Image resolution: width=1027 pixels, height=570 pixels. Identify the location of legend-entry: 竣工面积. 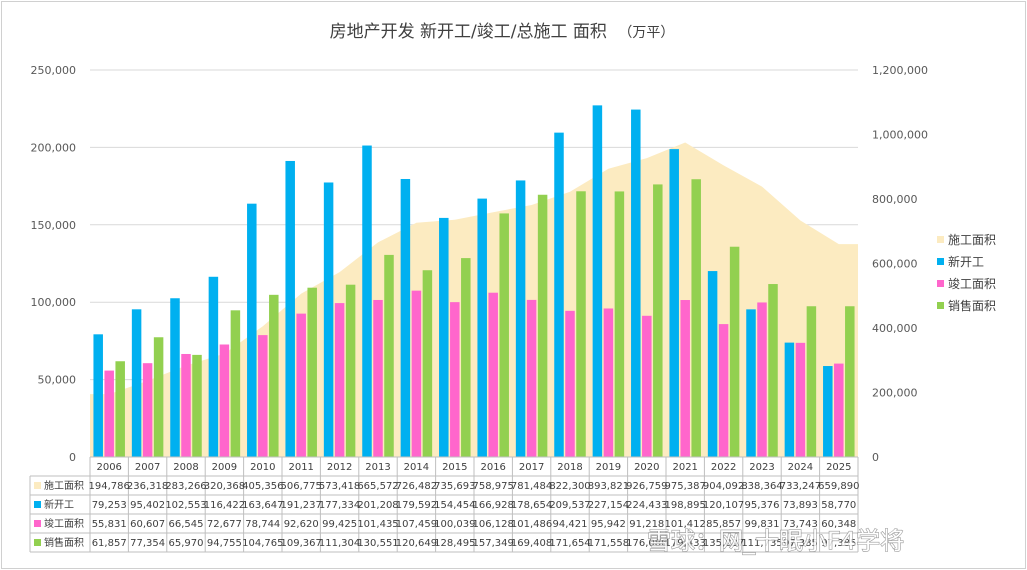
(972, 283).